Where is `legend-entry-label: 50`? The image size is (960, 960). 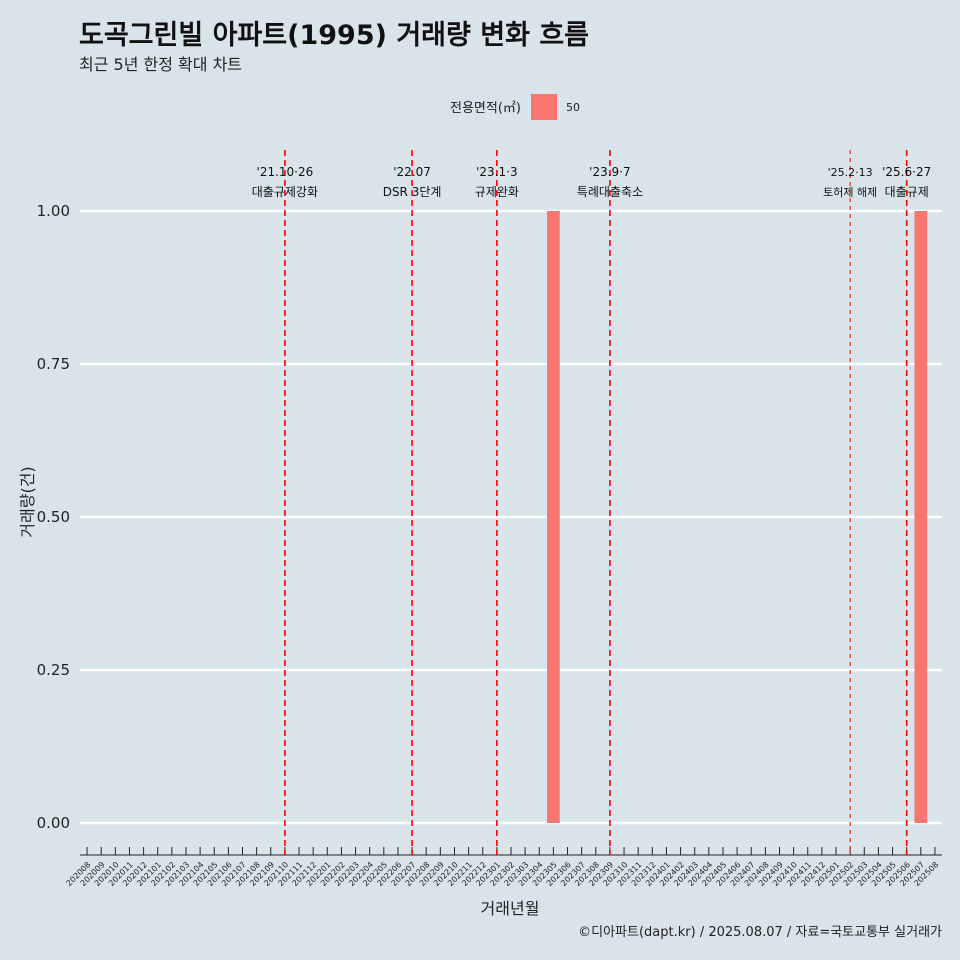
legend-entry-label: 50 is located at coordinates (573, 107).